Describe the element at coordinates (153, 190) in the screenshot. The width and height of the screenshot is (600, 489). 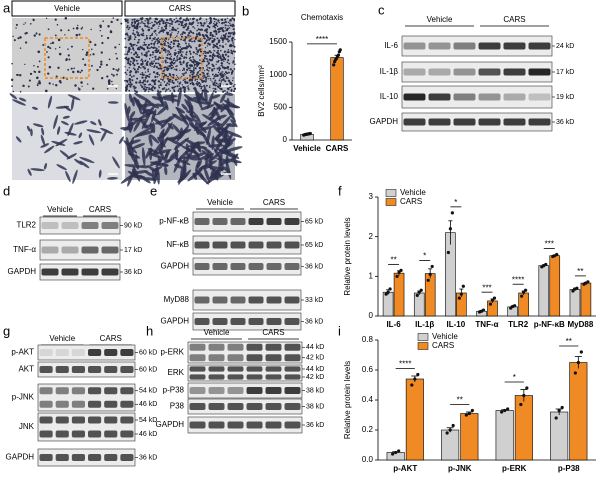
I see `panel-letter: e` at that location.